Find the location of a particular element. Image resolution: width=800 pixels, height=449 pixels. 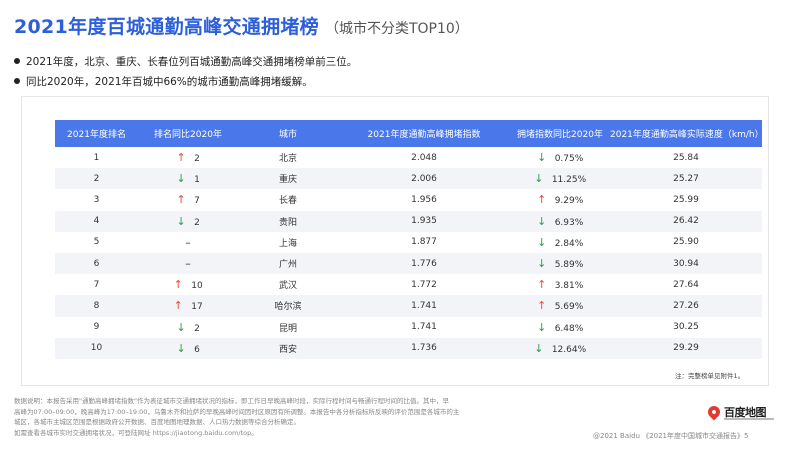

cell-index-change-value: 5.89% is located at coordinates (569, 265).